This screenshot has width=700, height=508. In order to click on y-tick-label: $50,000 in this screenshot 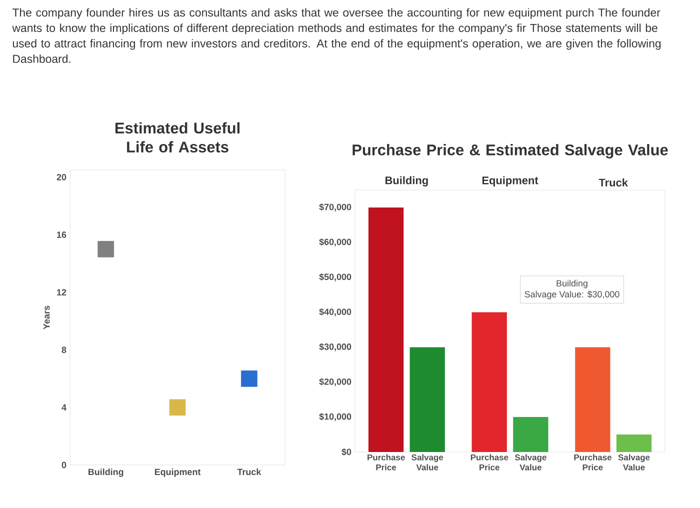, I will do `click(335, 277)`.